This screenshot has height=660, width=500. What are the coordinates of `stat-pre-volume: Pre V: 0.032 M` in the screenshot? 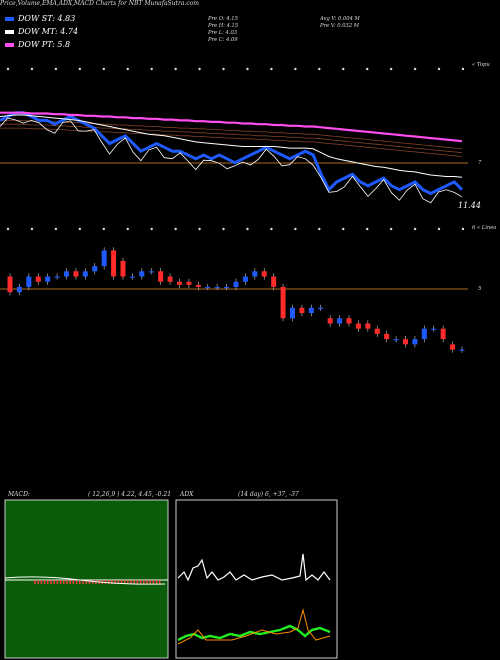 It's located at (340, 26).